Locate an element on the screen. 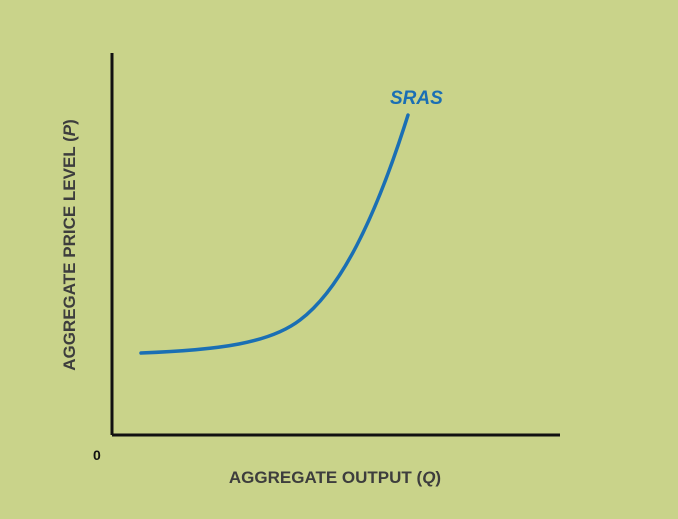 Image resolution: width=678 pixels, height=519 pixels. sras-curve-label: SRAS is located at coordinates (416, 98).